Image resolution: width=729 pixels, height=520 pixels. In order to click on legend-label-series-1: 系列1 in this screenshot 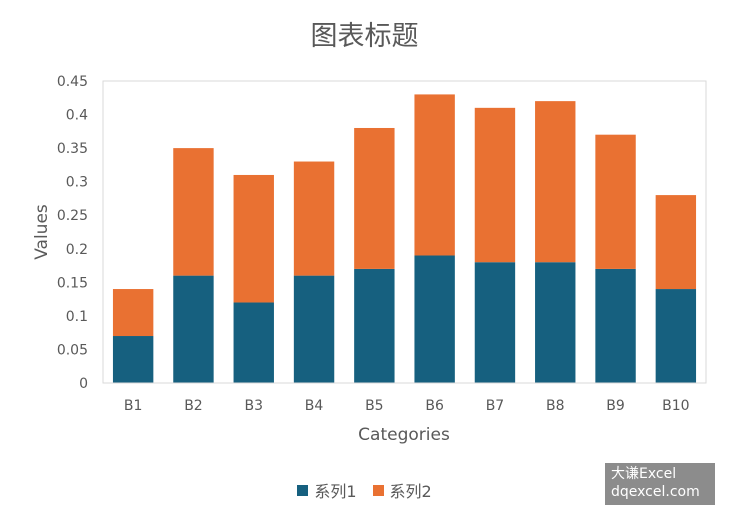, I will do `click(335, 491)`.